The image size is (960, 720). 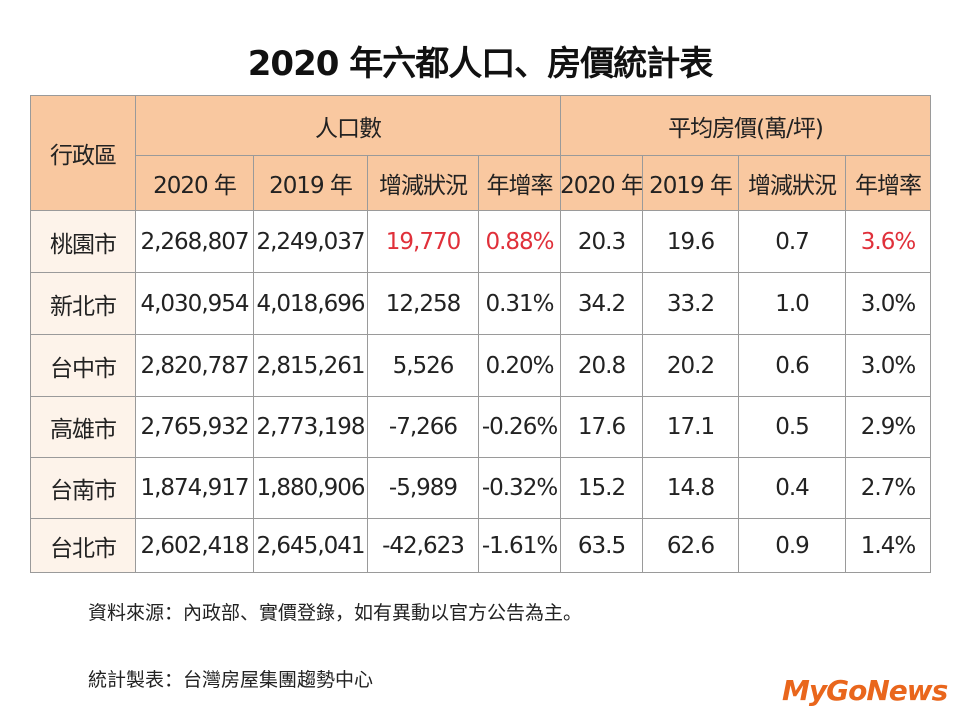 What do you see at coordinates (480, 64) in the screenshot?
I see `title: 2020 年六都人口、房價統計表` at bounding box center [480, 64].